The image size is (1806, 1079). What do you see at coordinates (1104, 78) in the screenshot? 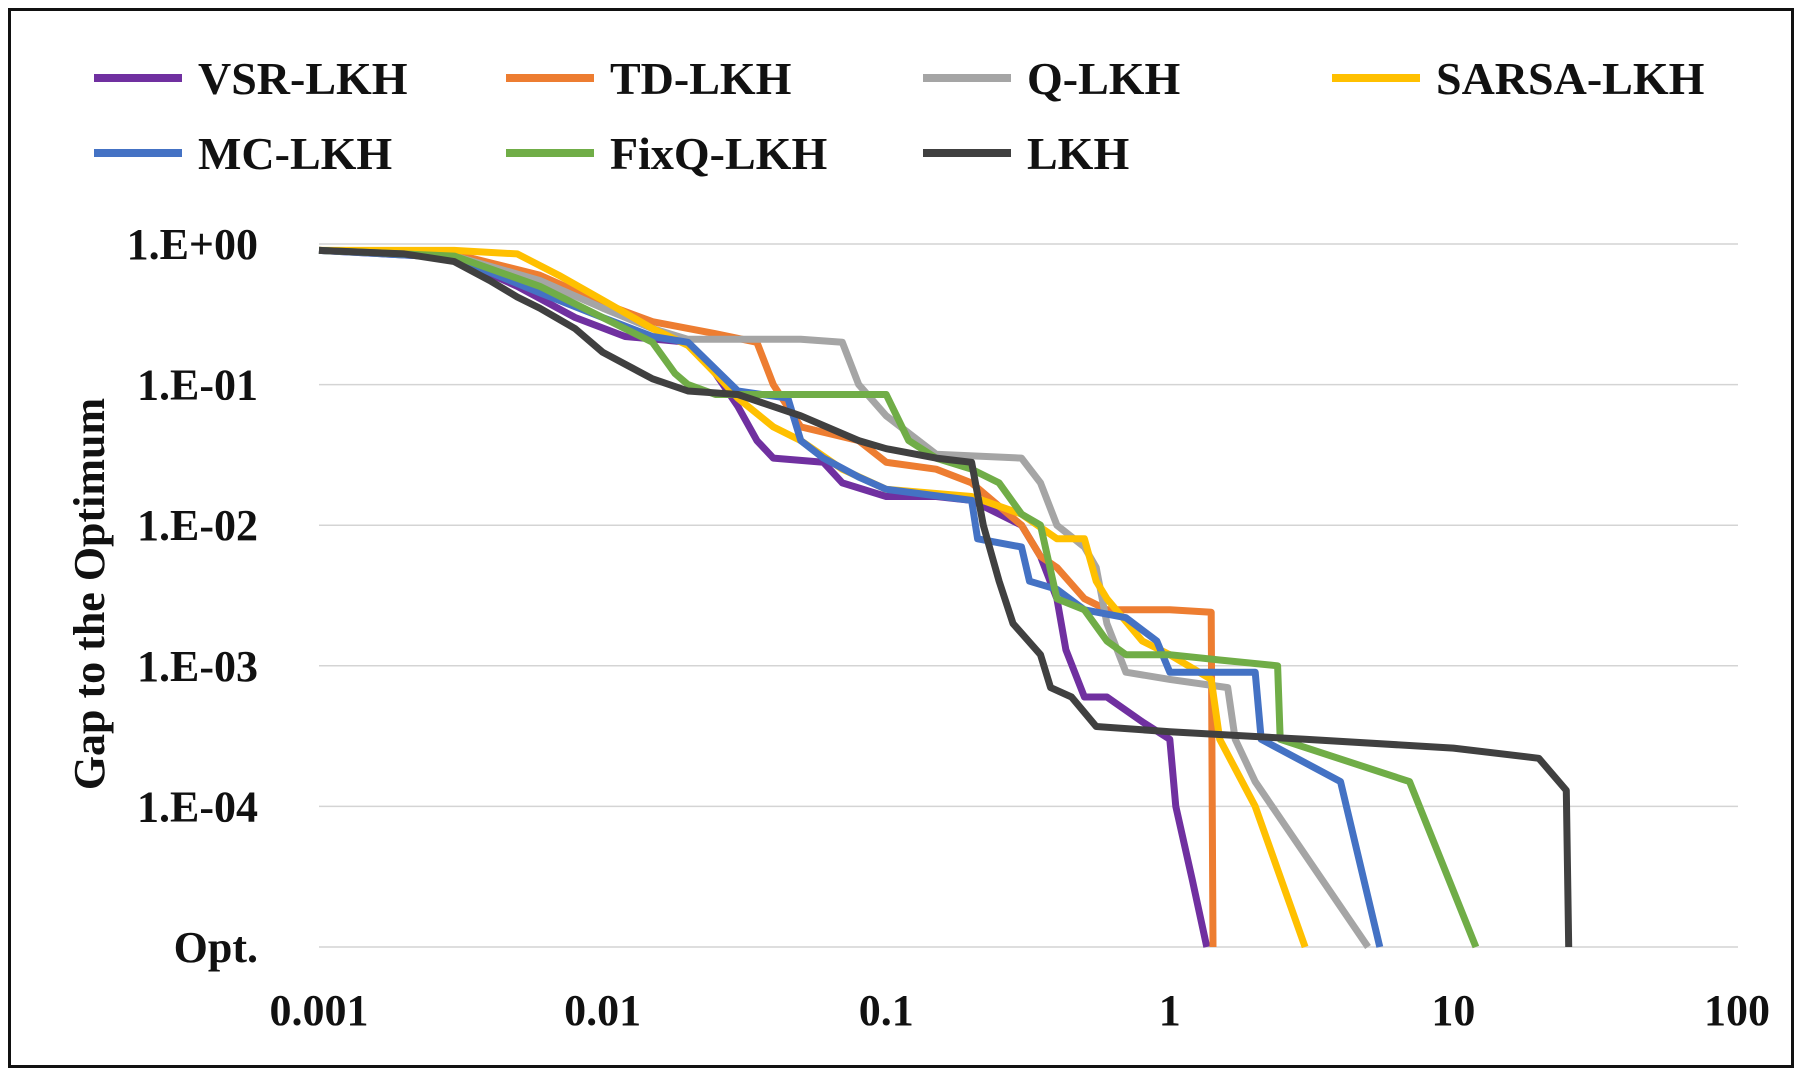
I see `legend-label-q-lkh: Q-LKH` at bounding box center [1104, 78].